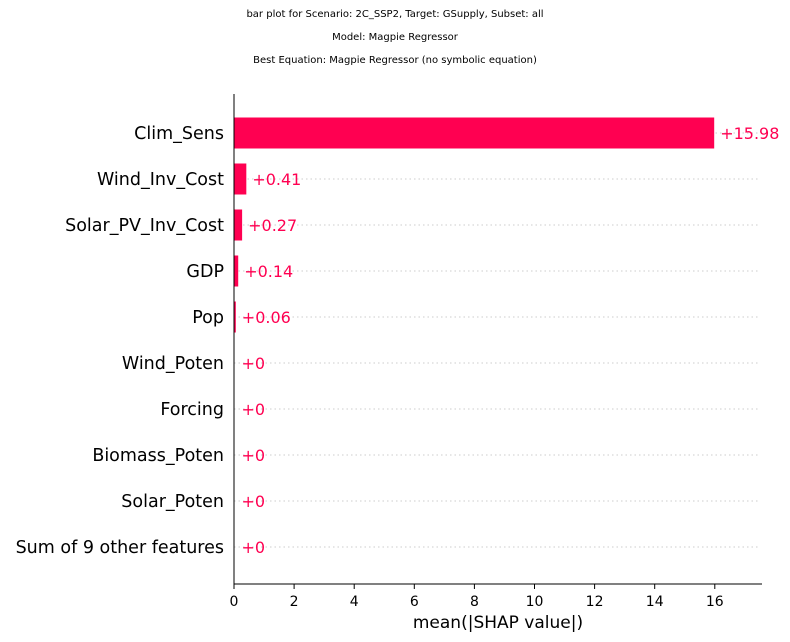 The height and width of the screenshot is (642, 790). Describe the element at coordinates (120, 548) in the screenshot. I see `feature-label: Sum of 9 other features` at that location.